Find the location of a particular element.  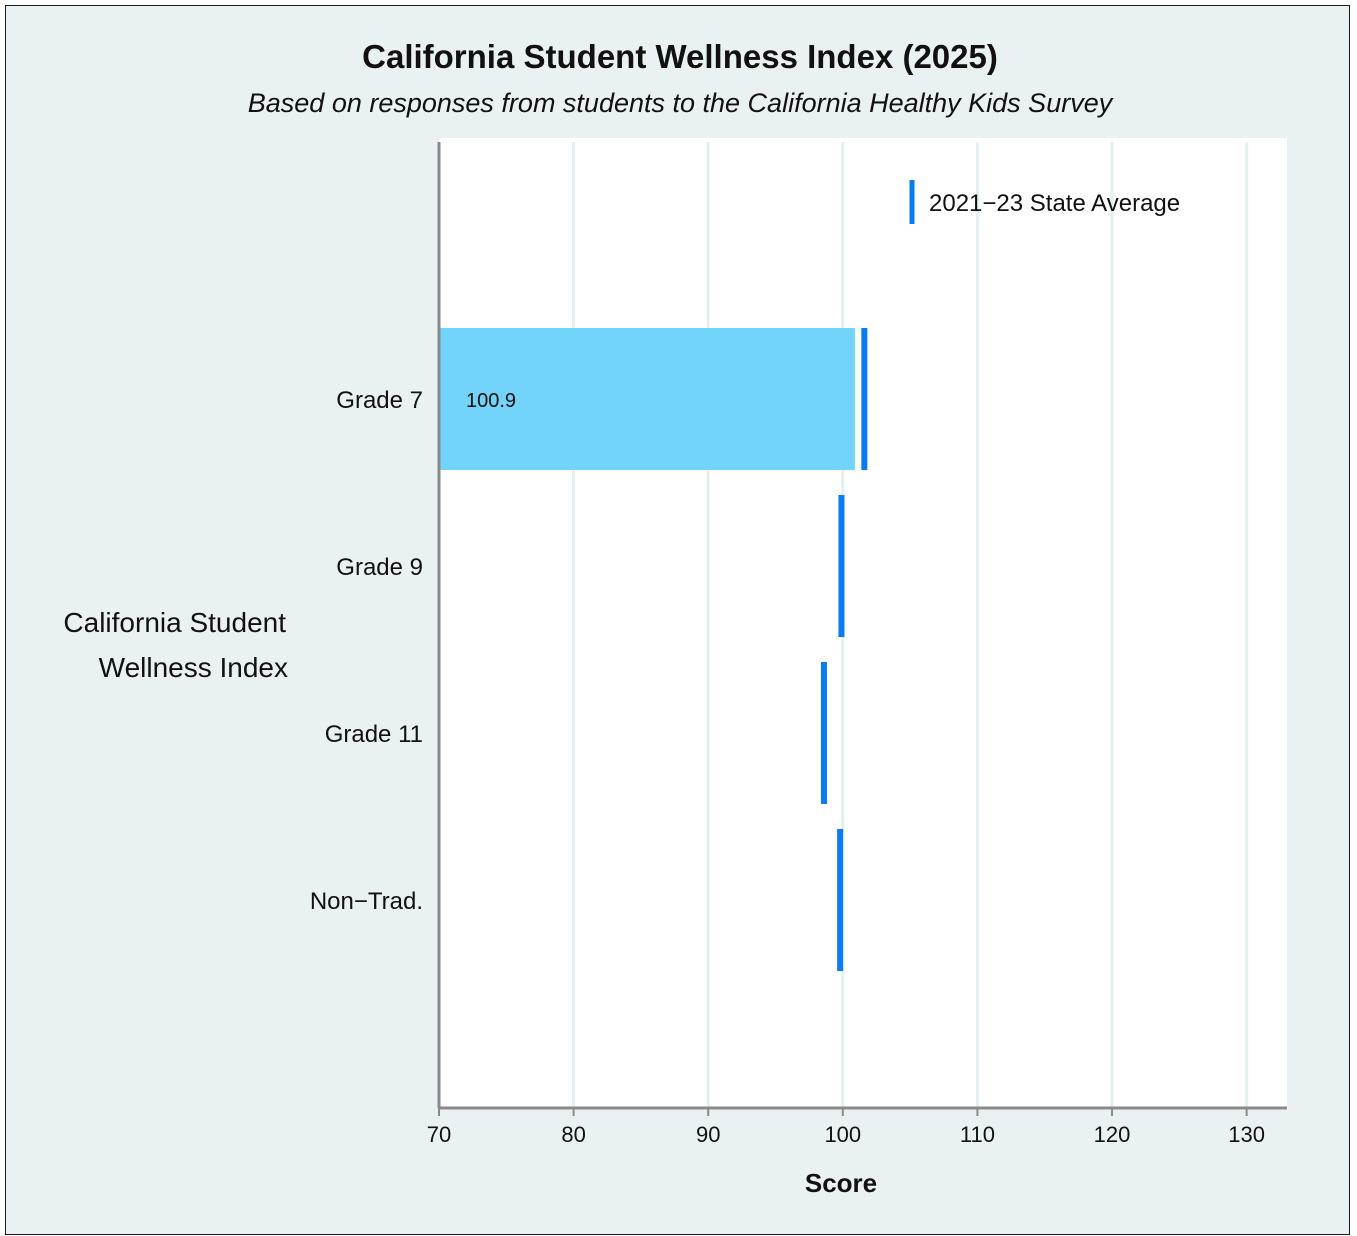

category-label-non-trad: Non−Trad. is located at coordinates (366, 901).